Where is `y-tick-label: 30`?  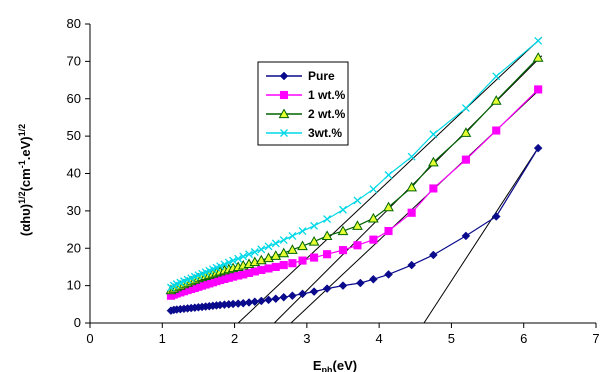
y-tick-label: 30 is located at coordinates (74, 210).